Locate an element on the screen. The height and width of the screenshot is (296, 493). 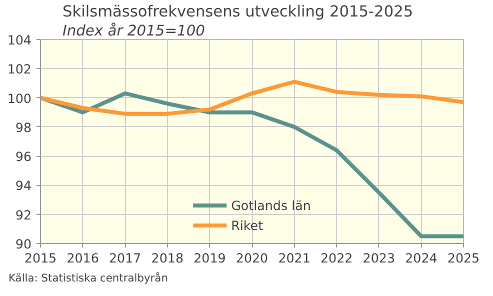
x-tick-label: 2025 is located at coordinates (463, 258).